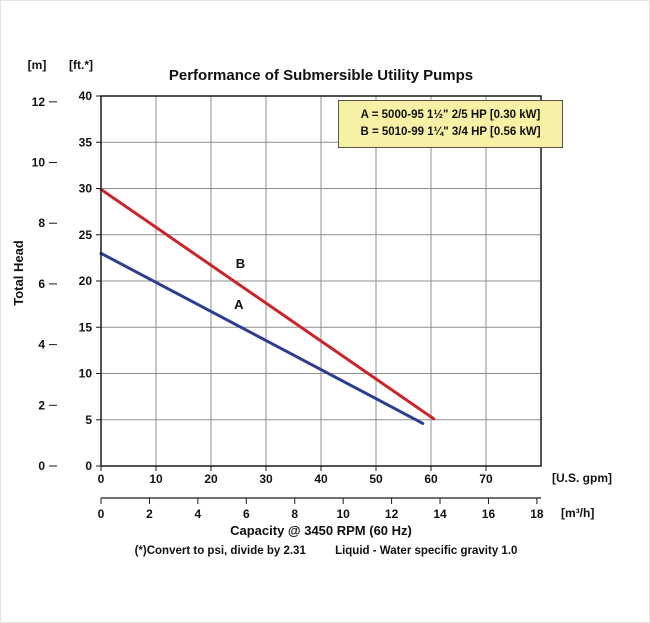 This screenshot has width=650, height=623. Describe the element at coordinates (426, 551) in the screenshot. I see `footnote-liquid-spec: Liquid - Water specific gravity 1.0` at that location.